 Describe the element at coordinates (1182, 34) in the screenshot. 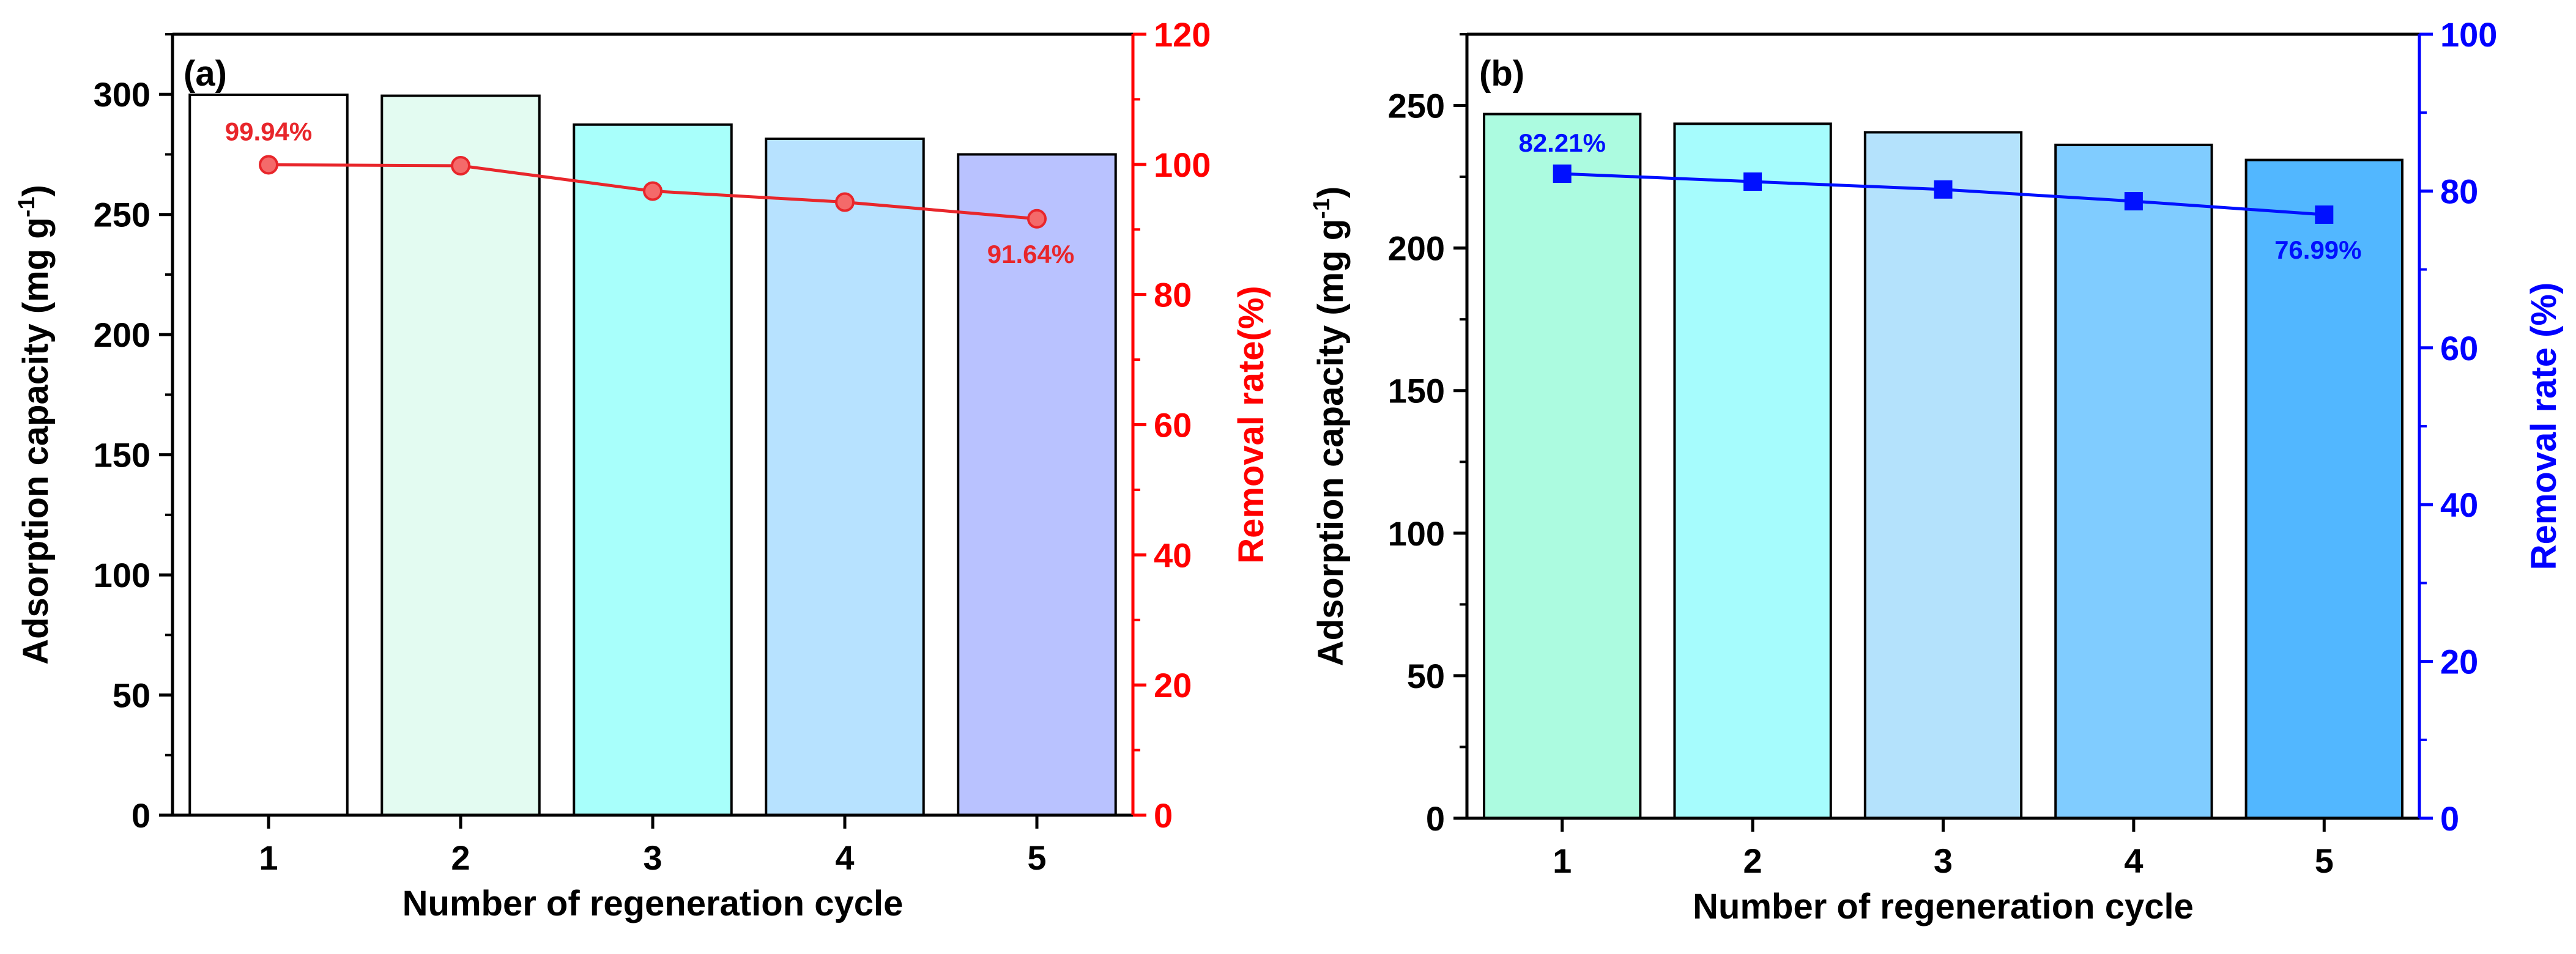

I see `right-tick-label: 120` at that location.